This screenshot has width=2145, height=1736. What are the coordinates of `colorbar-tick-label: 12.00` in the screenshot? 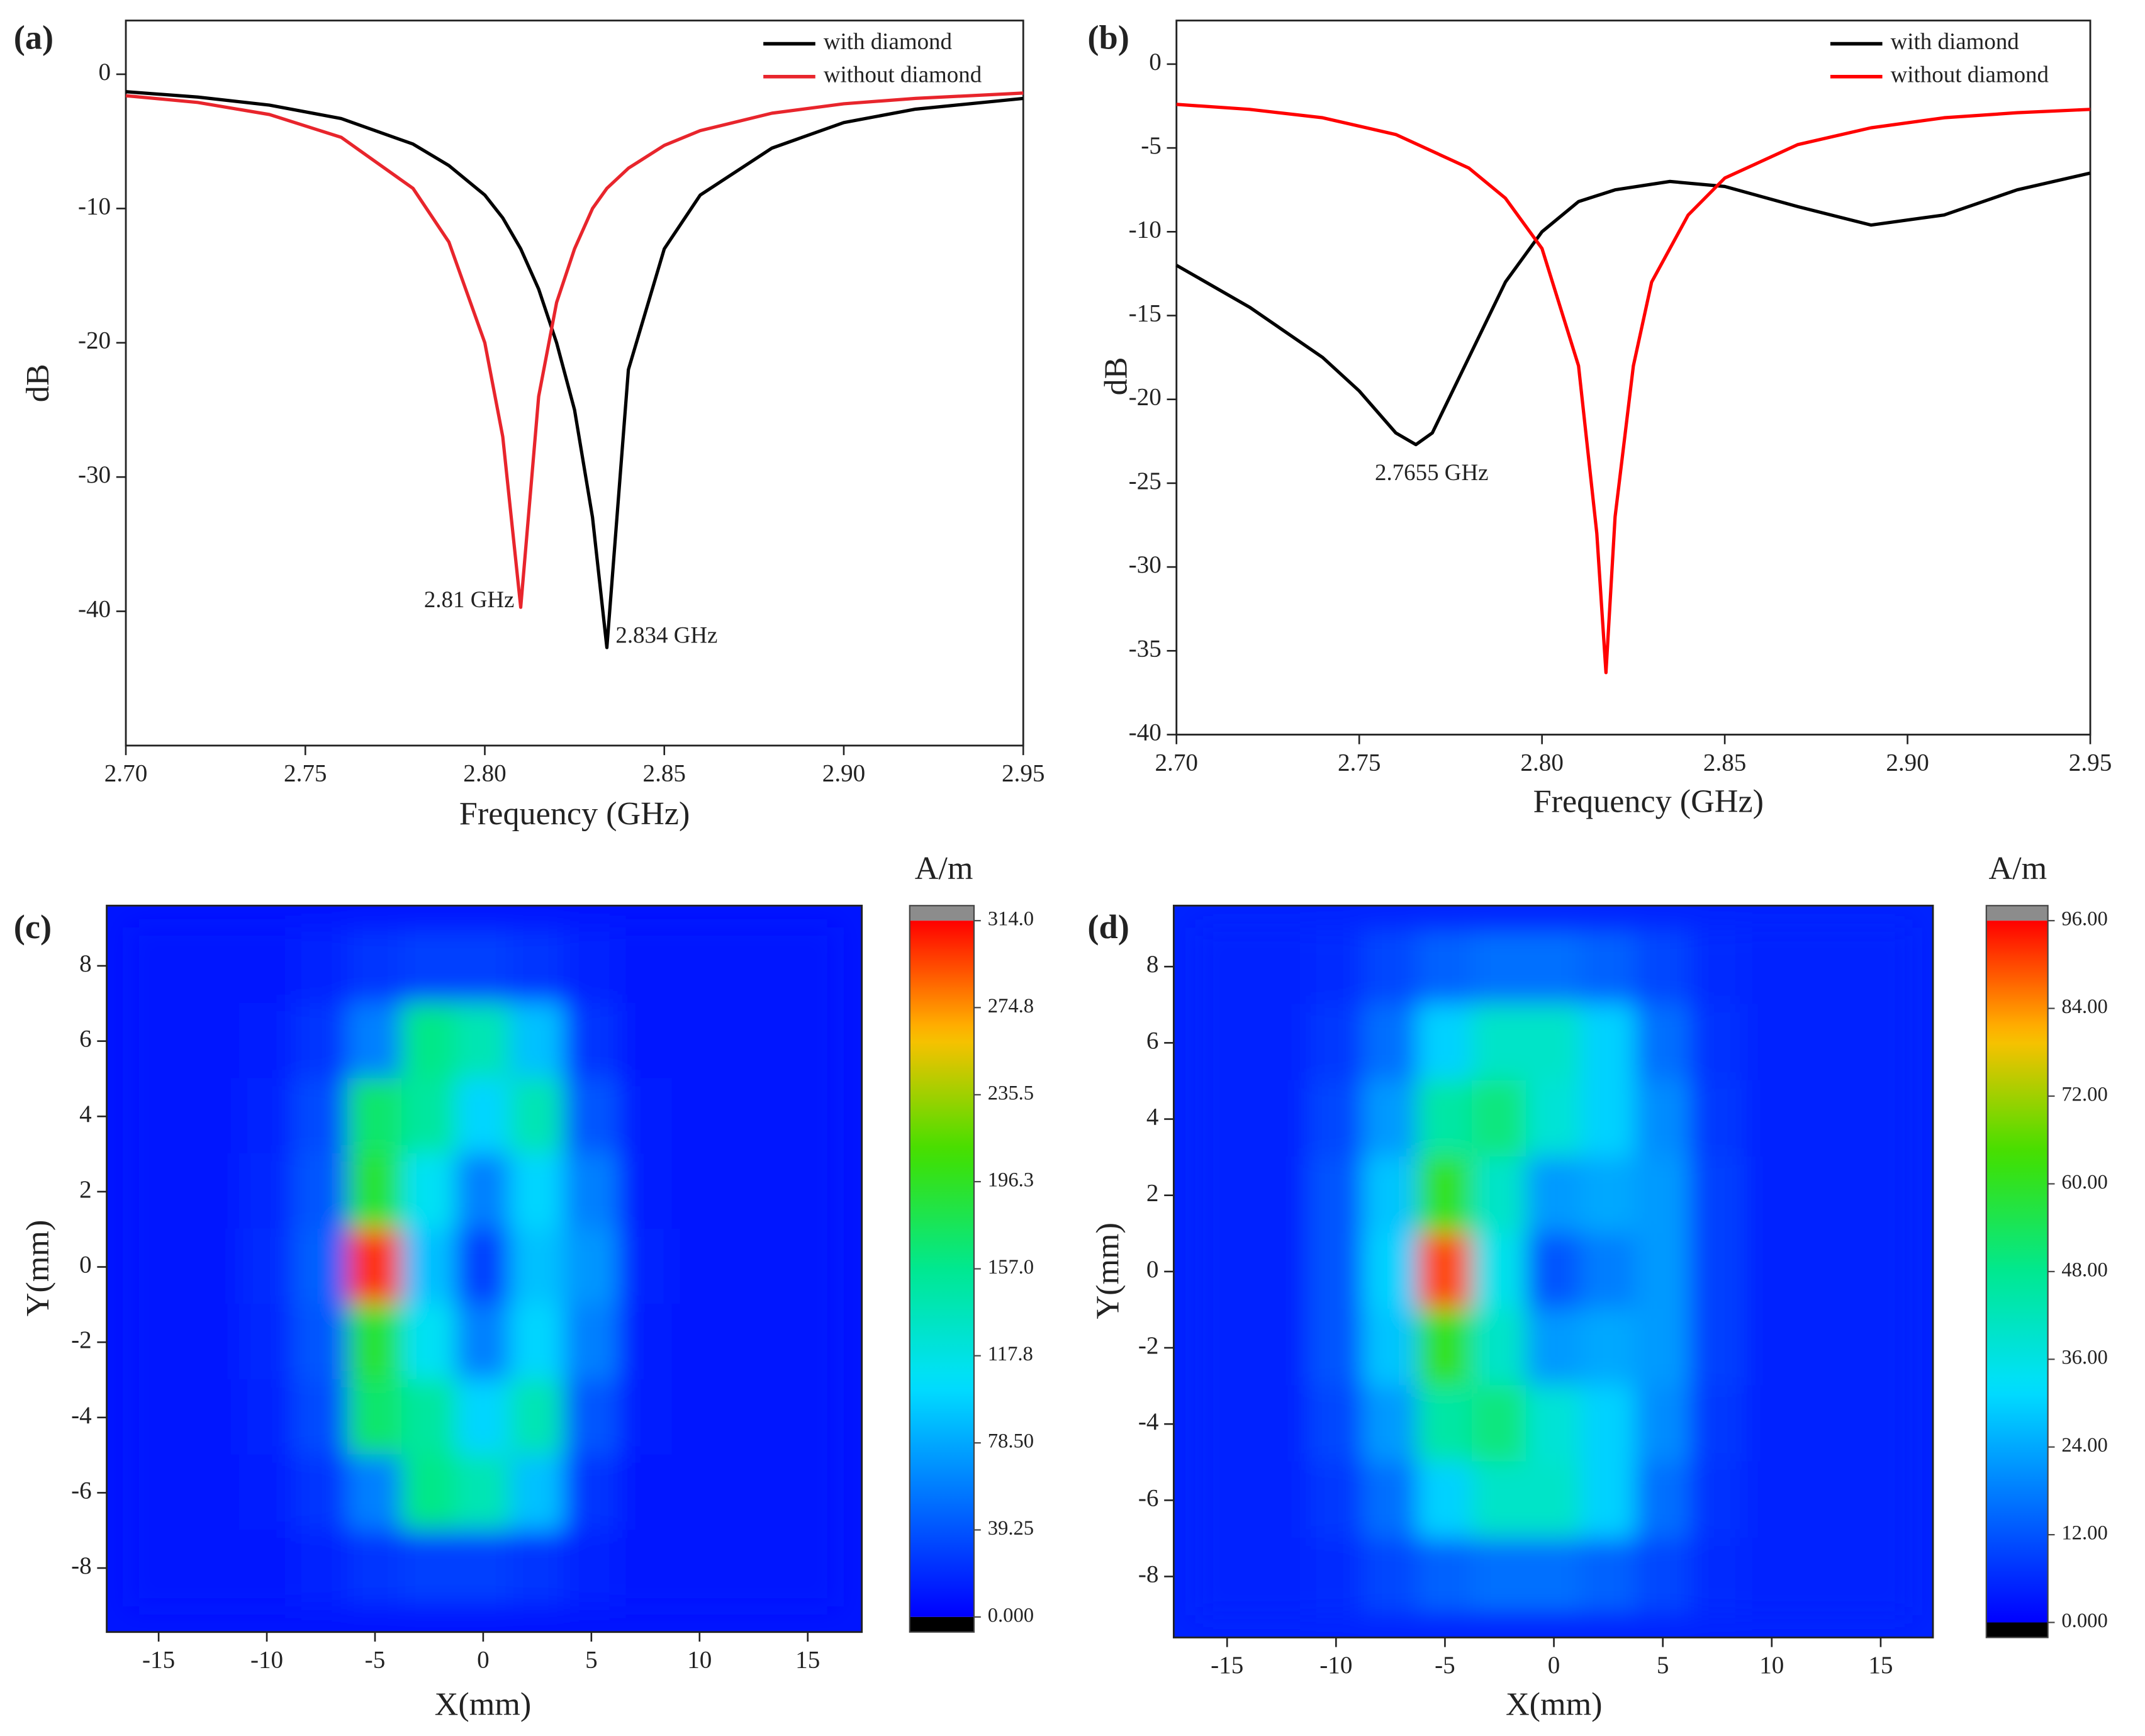 It's located at (2084, 1533).